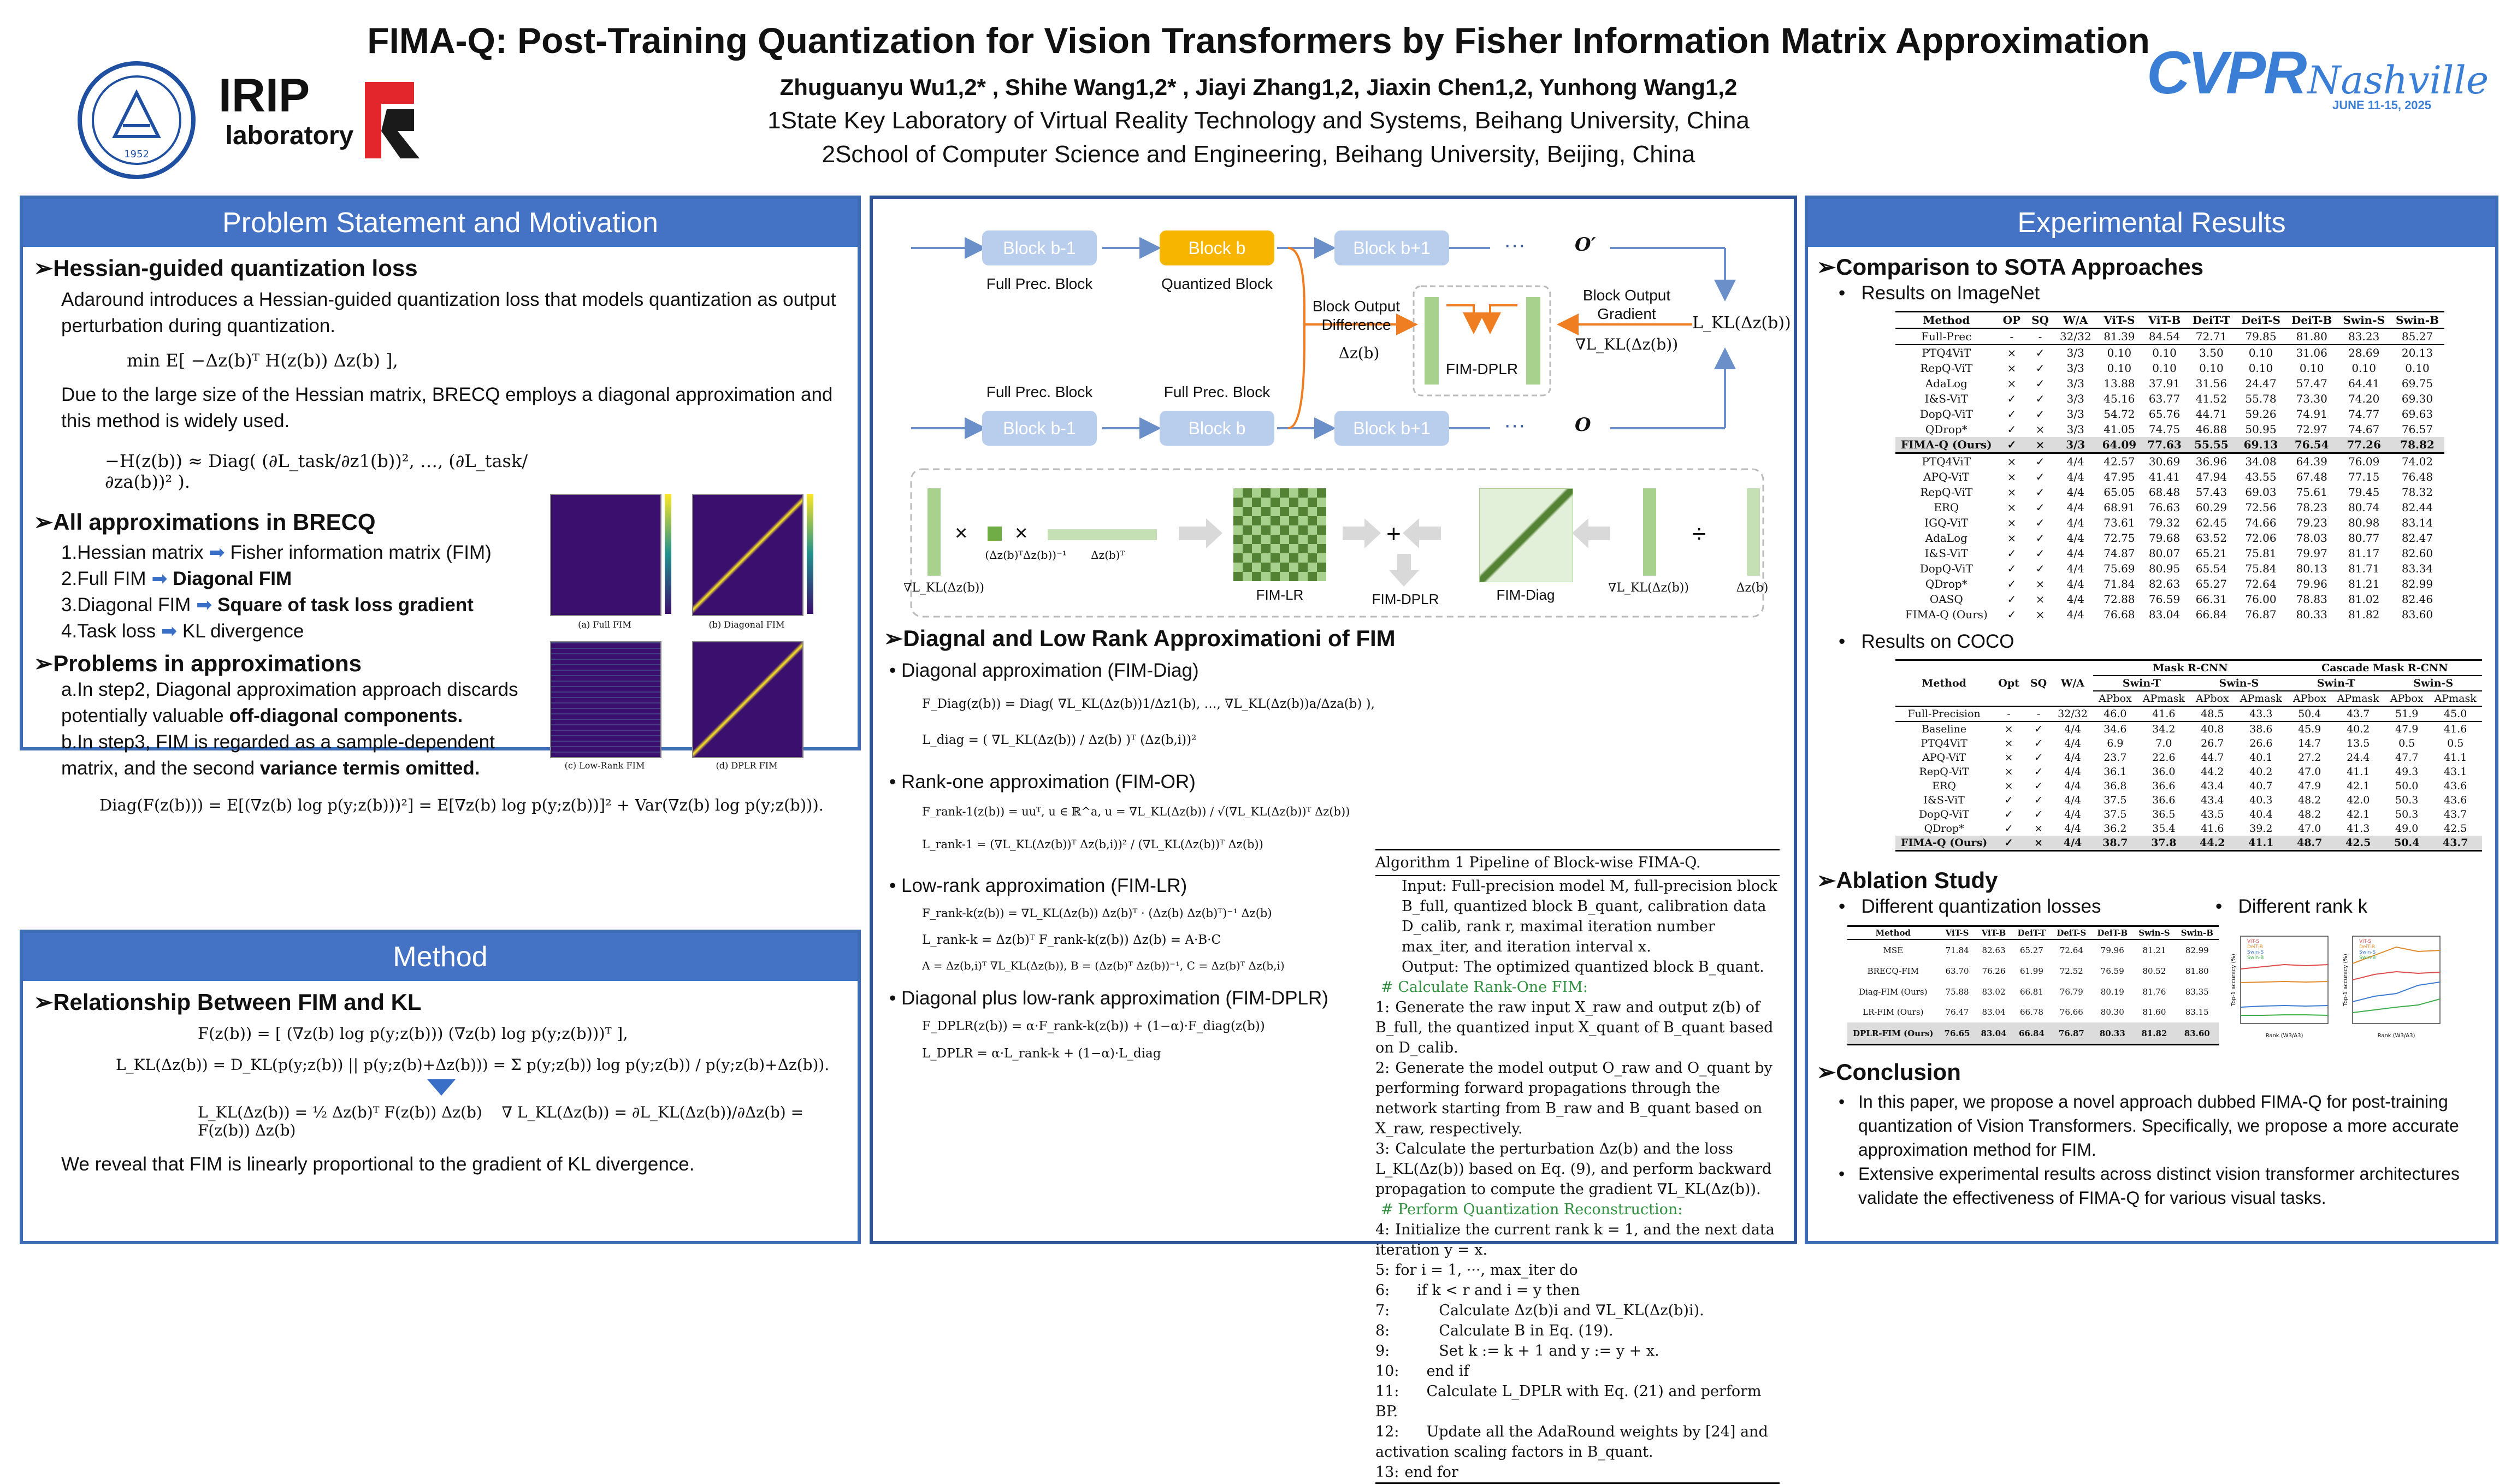 The height and width of the screenshot is (1484, 2517). Describe the element at coordinates (2071, 932) in the screenshot. I see `table-header-cell: DeiT-S` at that location.